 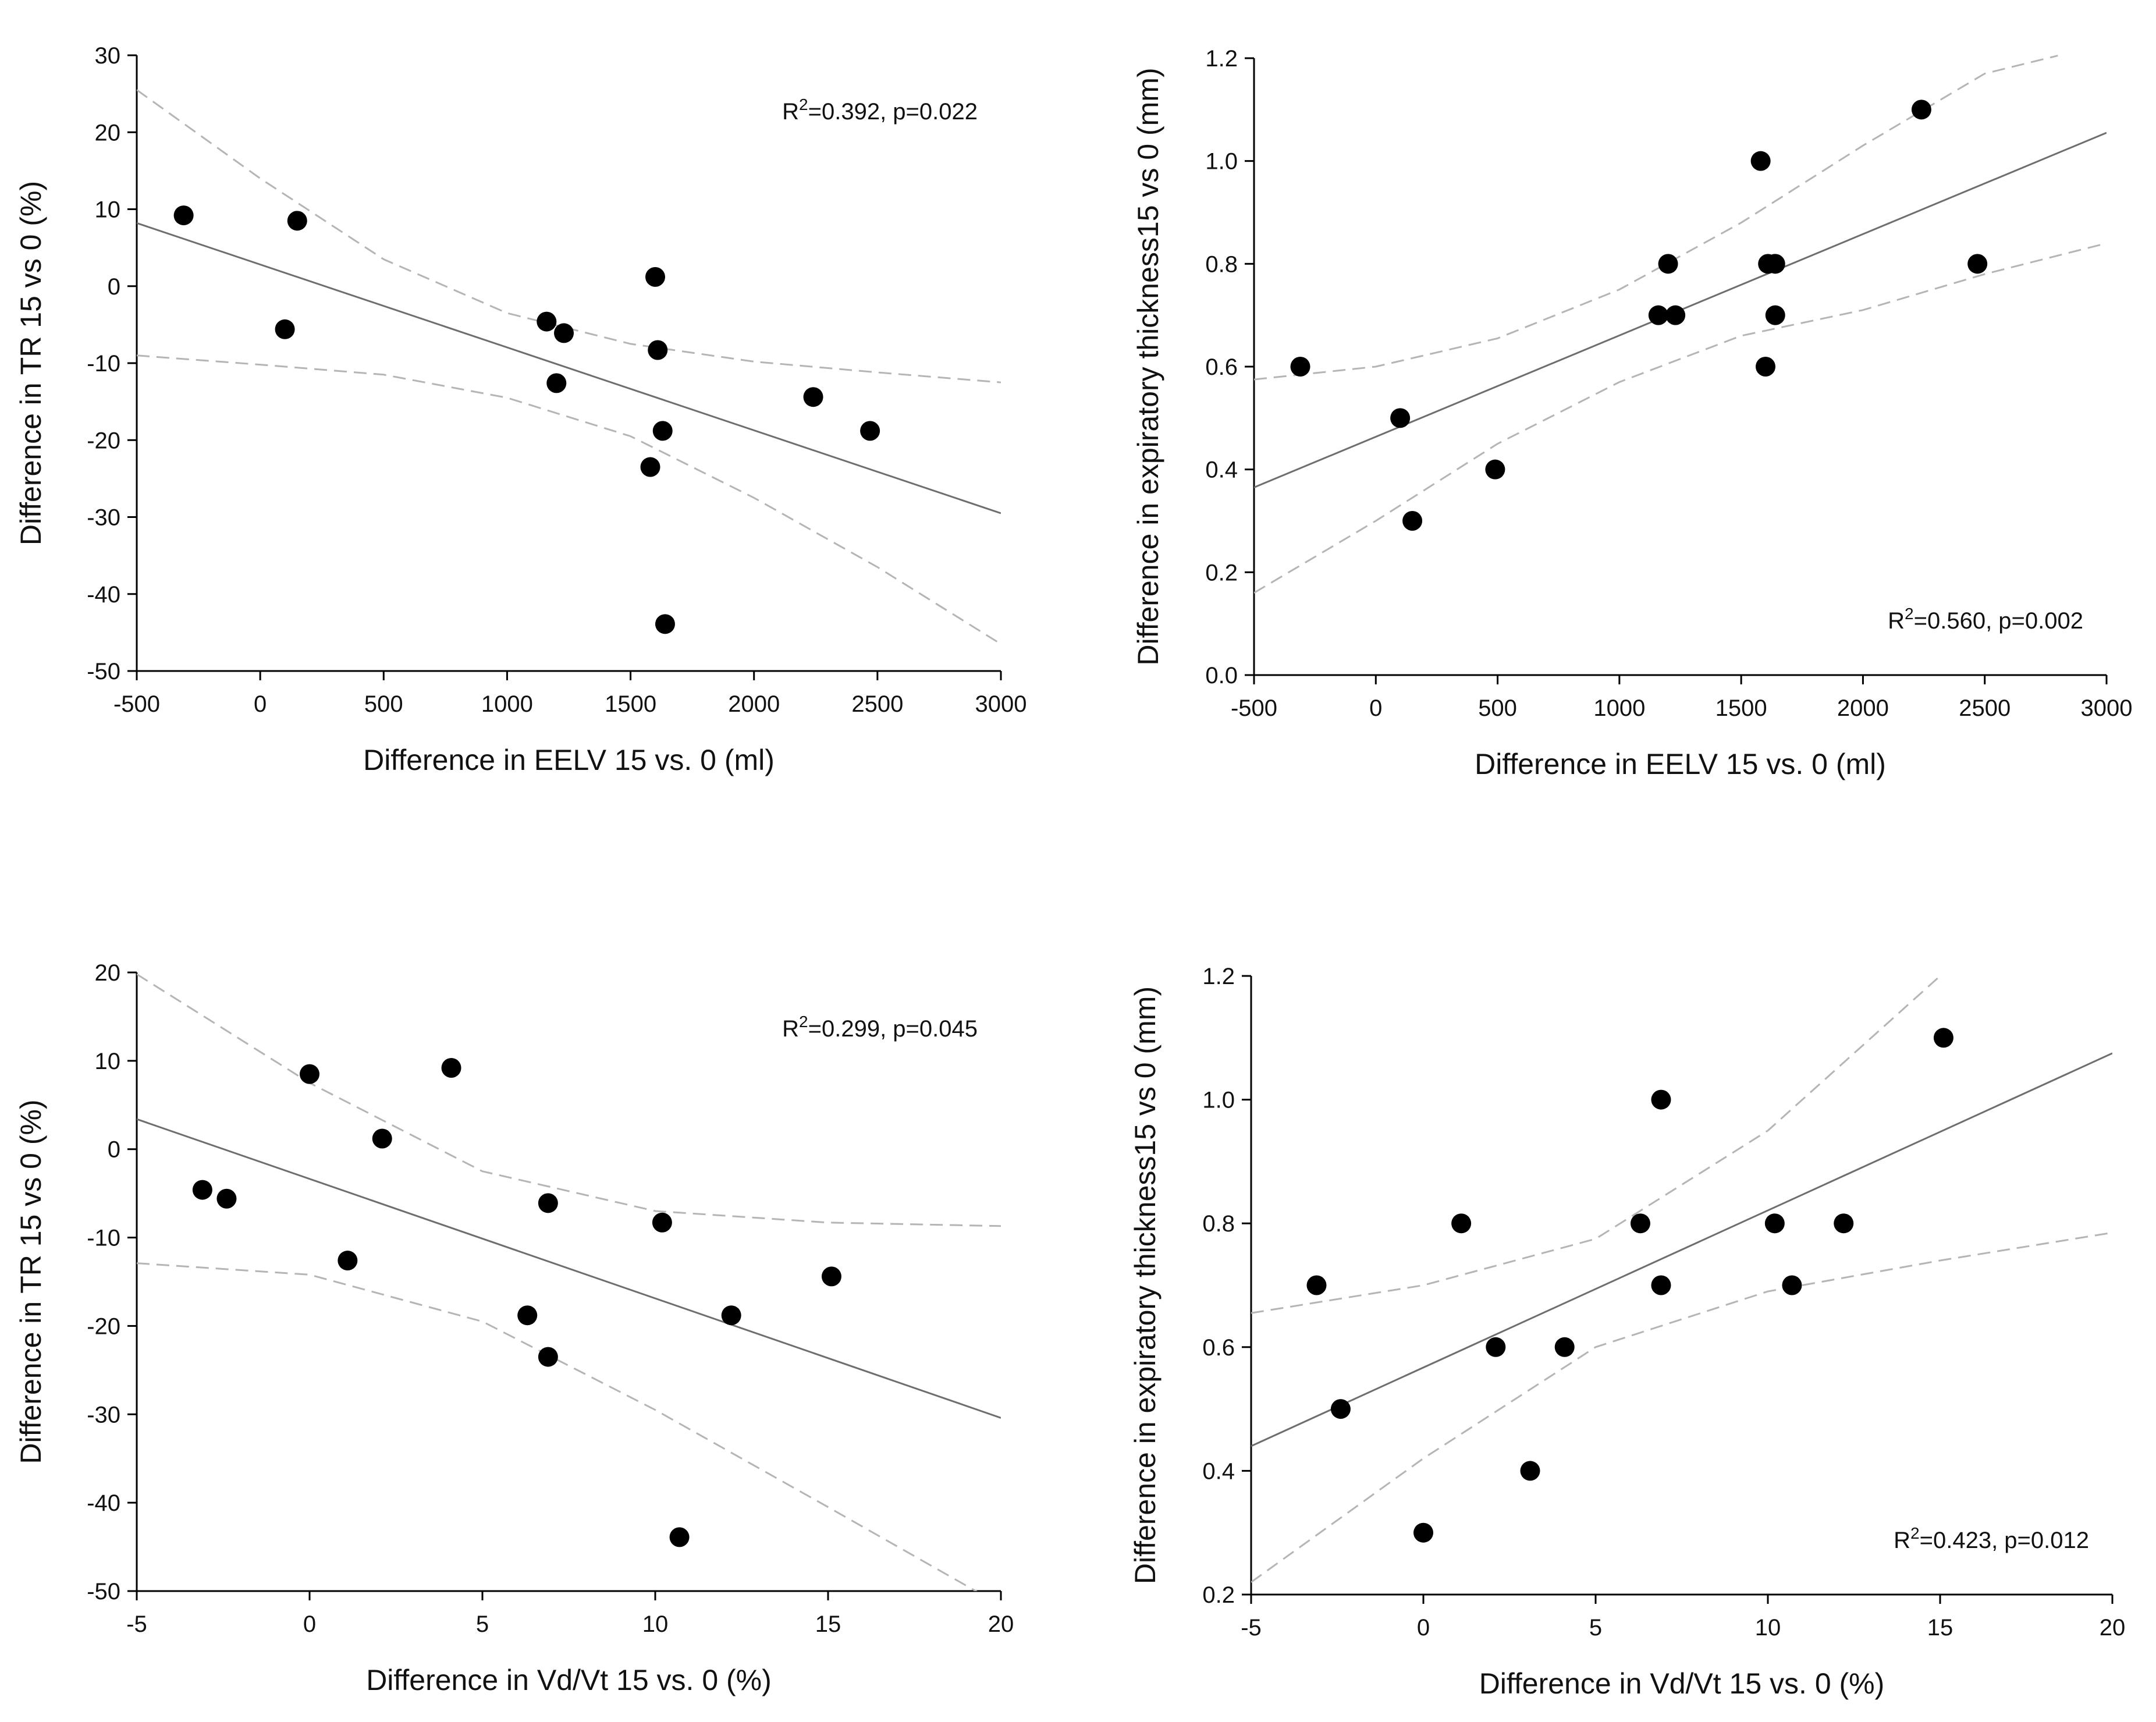 What do you see at coordinates (1218, 1595) in the screenshot?
I see `y-tick-label: 0.2` at bounding box center [1218, 1595].